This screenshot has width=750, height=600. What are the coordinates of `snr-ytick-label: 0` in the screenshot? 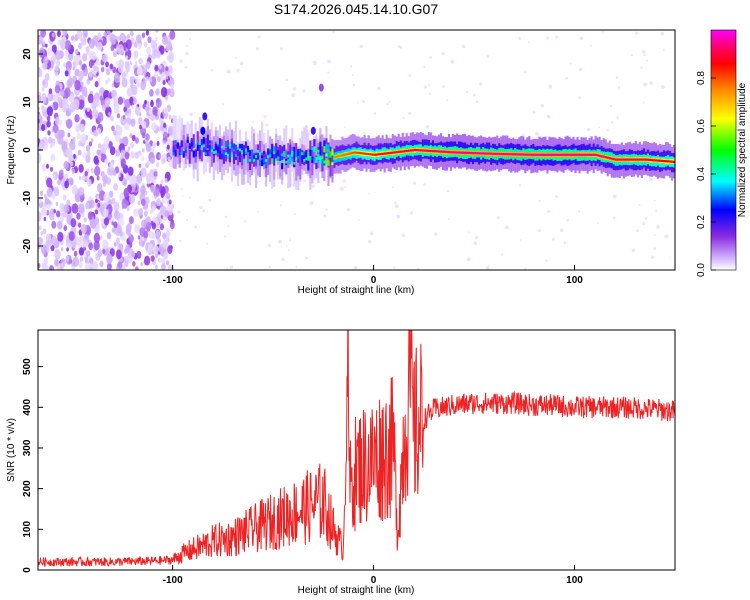 It's located at (27, 570).